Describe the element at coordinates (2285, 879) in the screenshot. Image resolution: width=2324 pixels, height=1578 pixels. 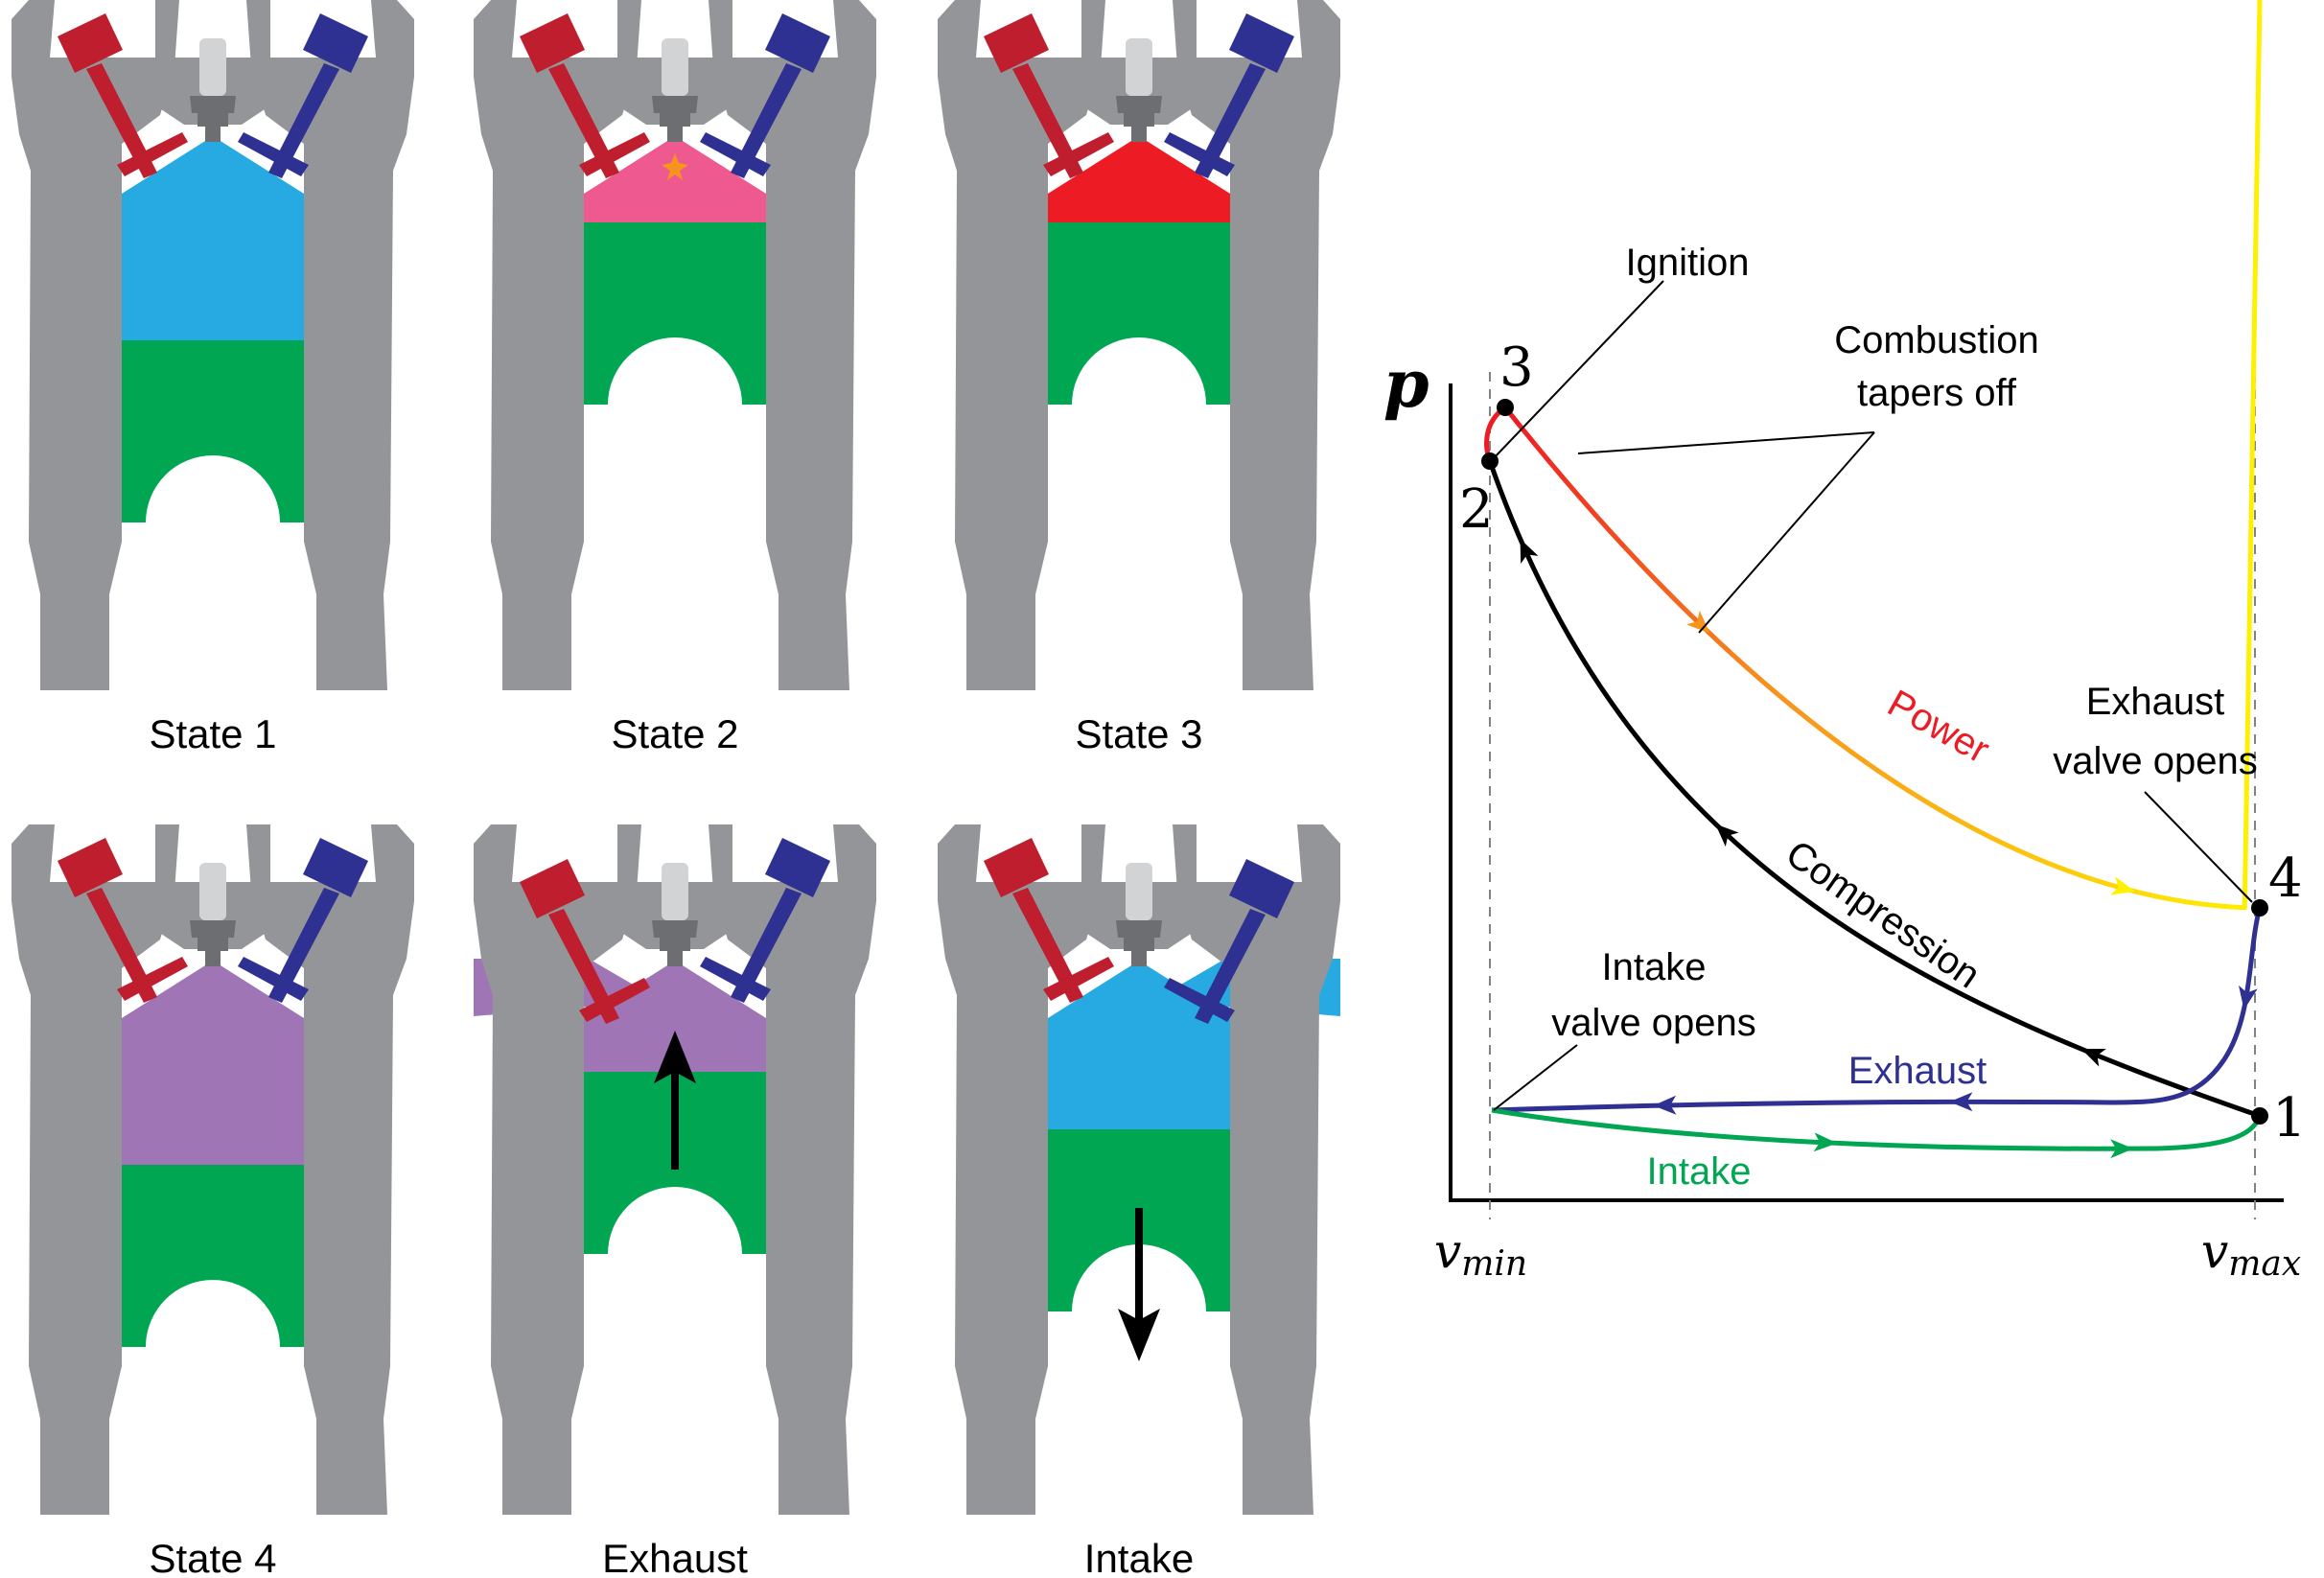
I see `point-4-label: 4` at that location.